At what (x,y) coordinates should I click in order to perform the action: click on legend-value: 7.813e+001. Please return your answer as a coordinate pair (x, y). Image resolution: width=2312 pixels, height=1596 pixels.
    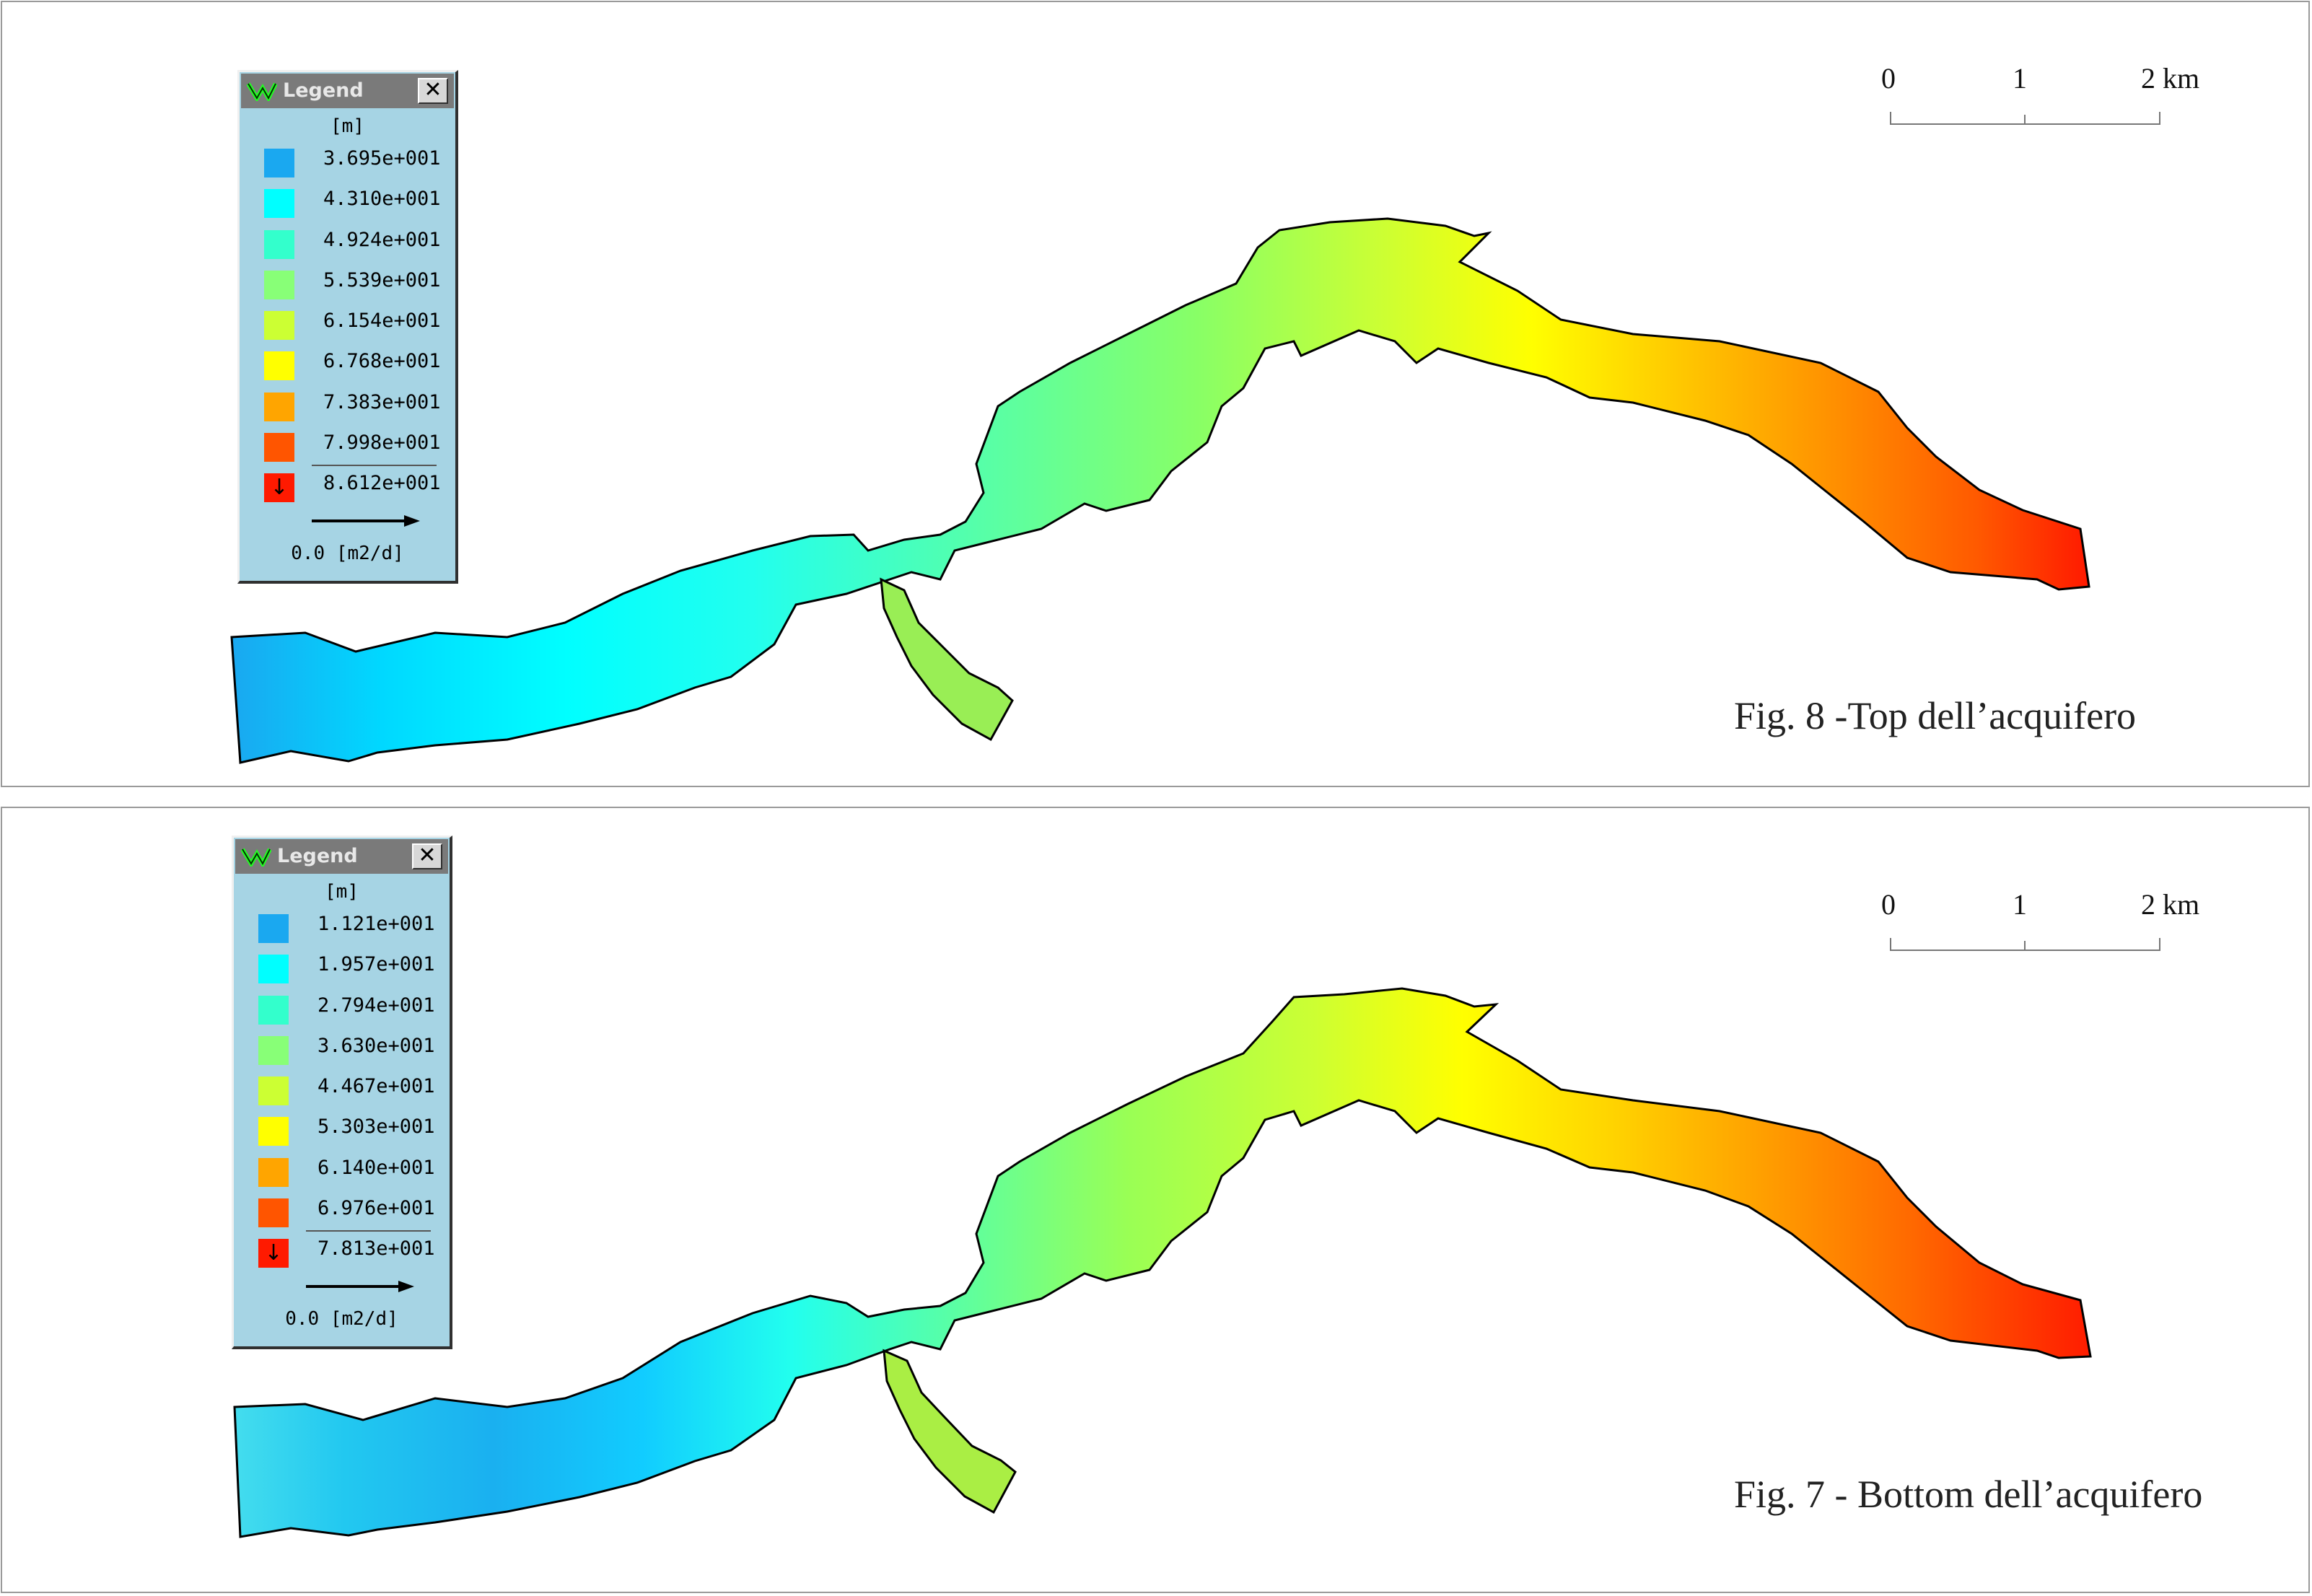
    Looking at the image, I should click on (376, 1248).